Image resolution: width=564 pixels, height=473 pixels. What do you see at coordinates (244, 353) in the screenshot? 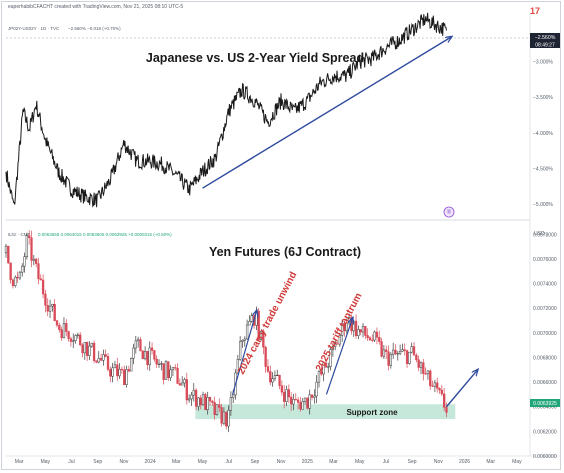
I see `carry-arrow` at bounding box center [244, 353].